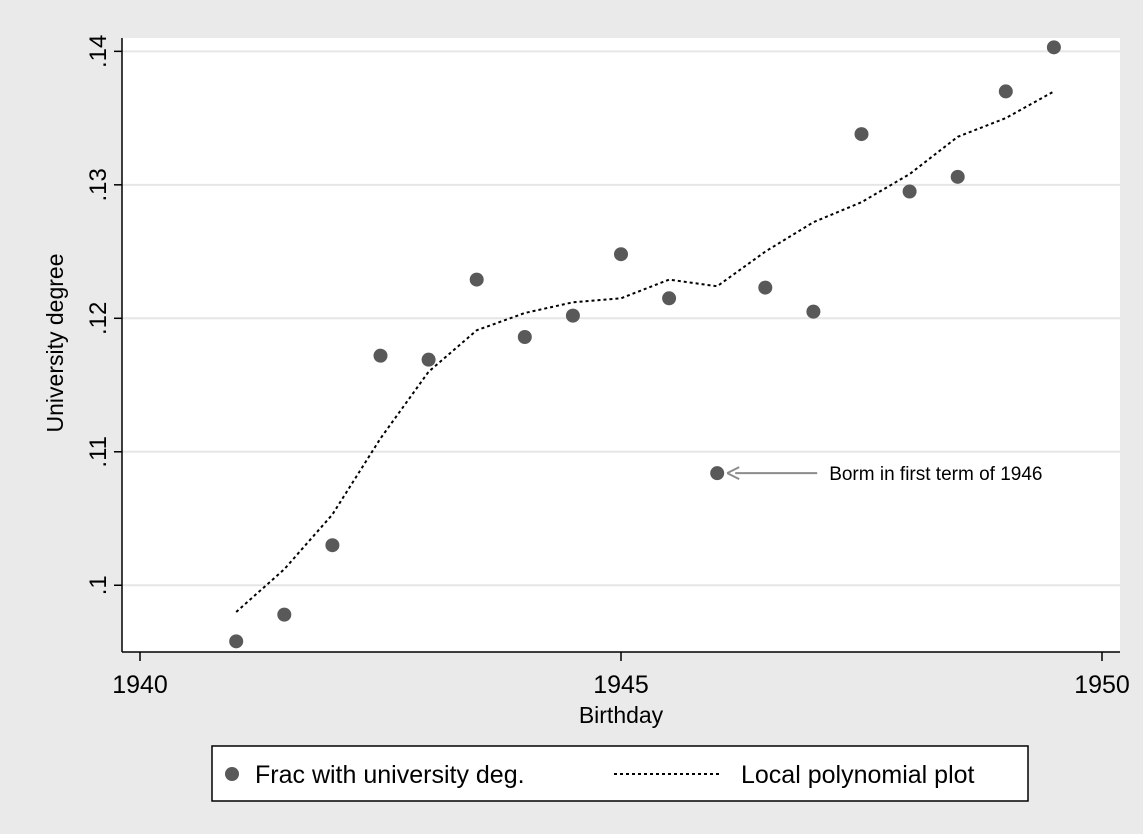 The height and width of the screenshot is (834, 1143). Describe the element at coordinates (935, 474) in the screenshot. I see `annotation-text: Borm in first term of 1946` at that location.